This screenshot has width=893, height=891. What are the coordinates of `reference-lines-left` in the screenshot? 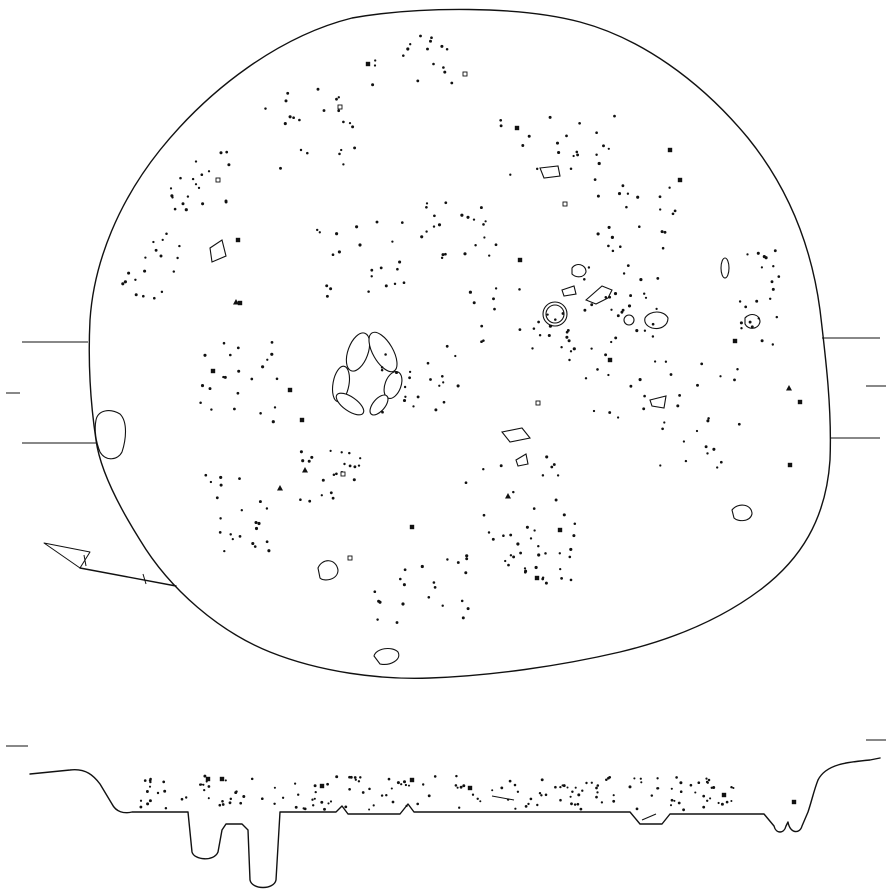 It's located at (53, 544).